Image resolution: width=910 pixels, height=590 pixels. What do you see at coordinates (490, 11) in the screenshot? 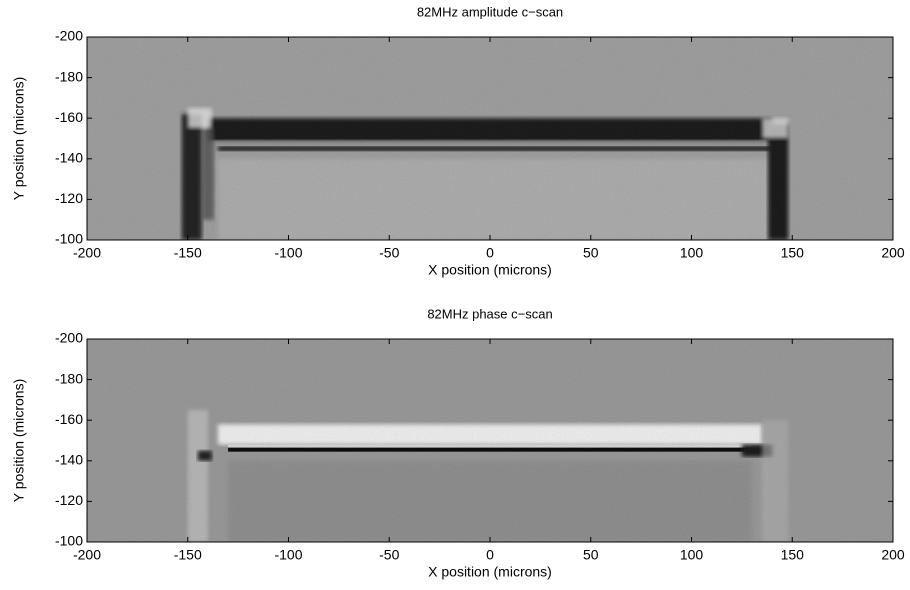
I see `chart-title: 82MHz amplitude c−scan` at bounding box center [490, 11].